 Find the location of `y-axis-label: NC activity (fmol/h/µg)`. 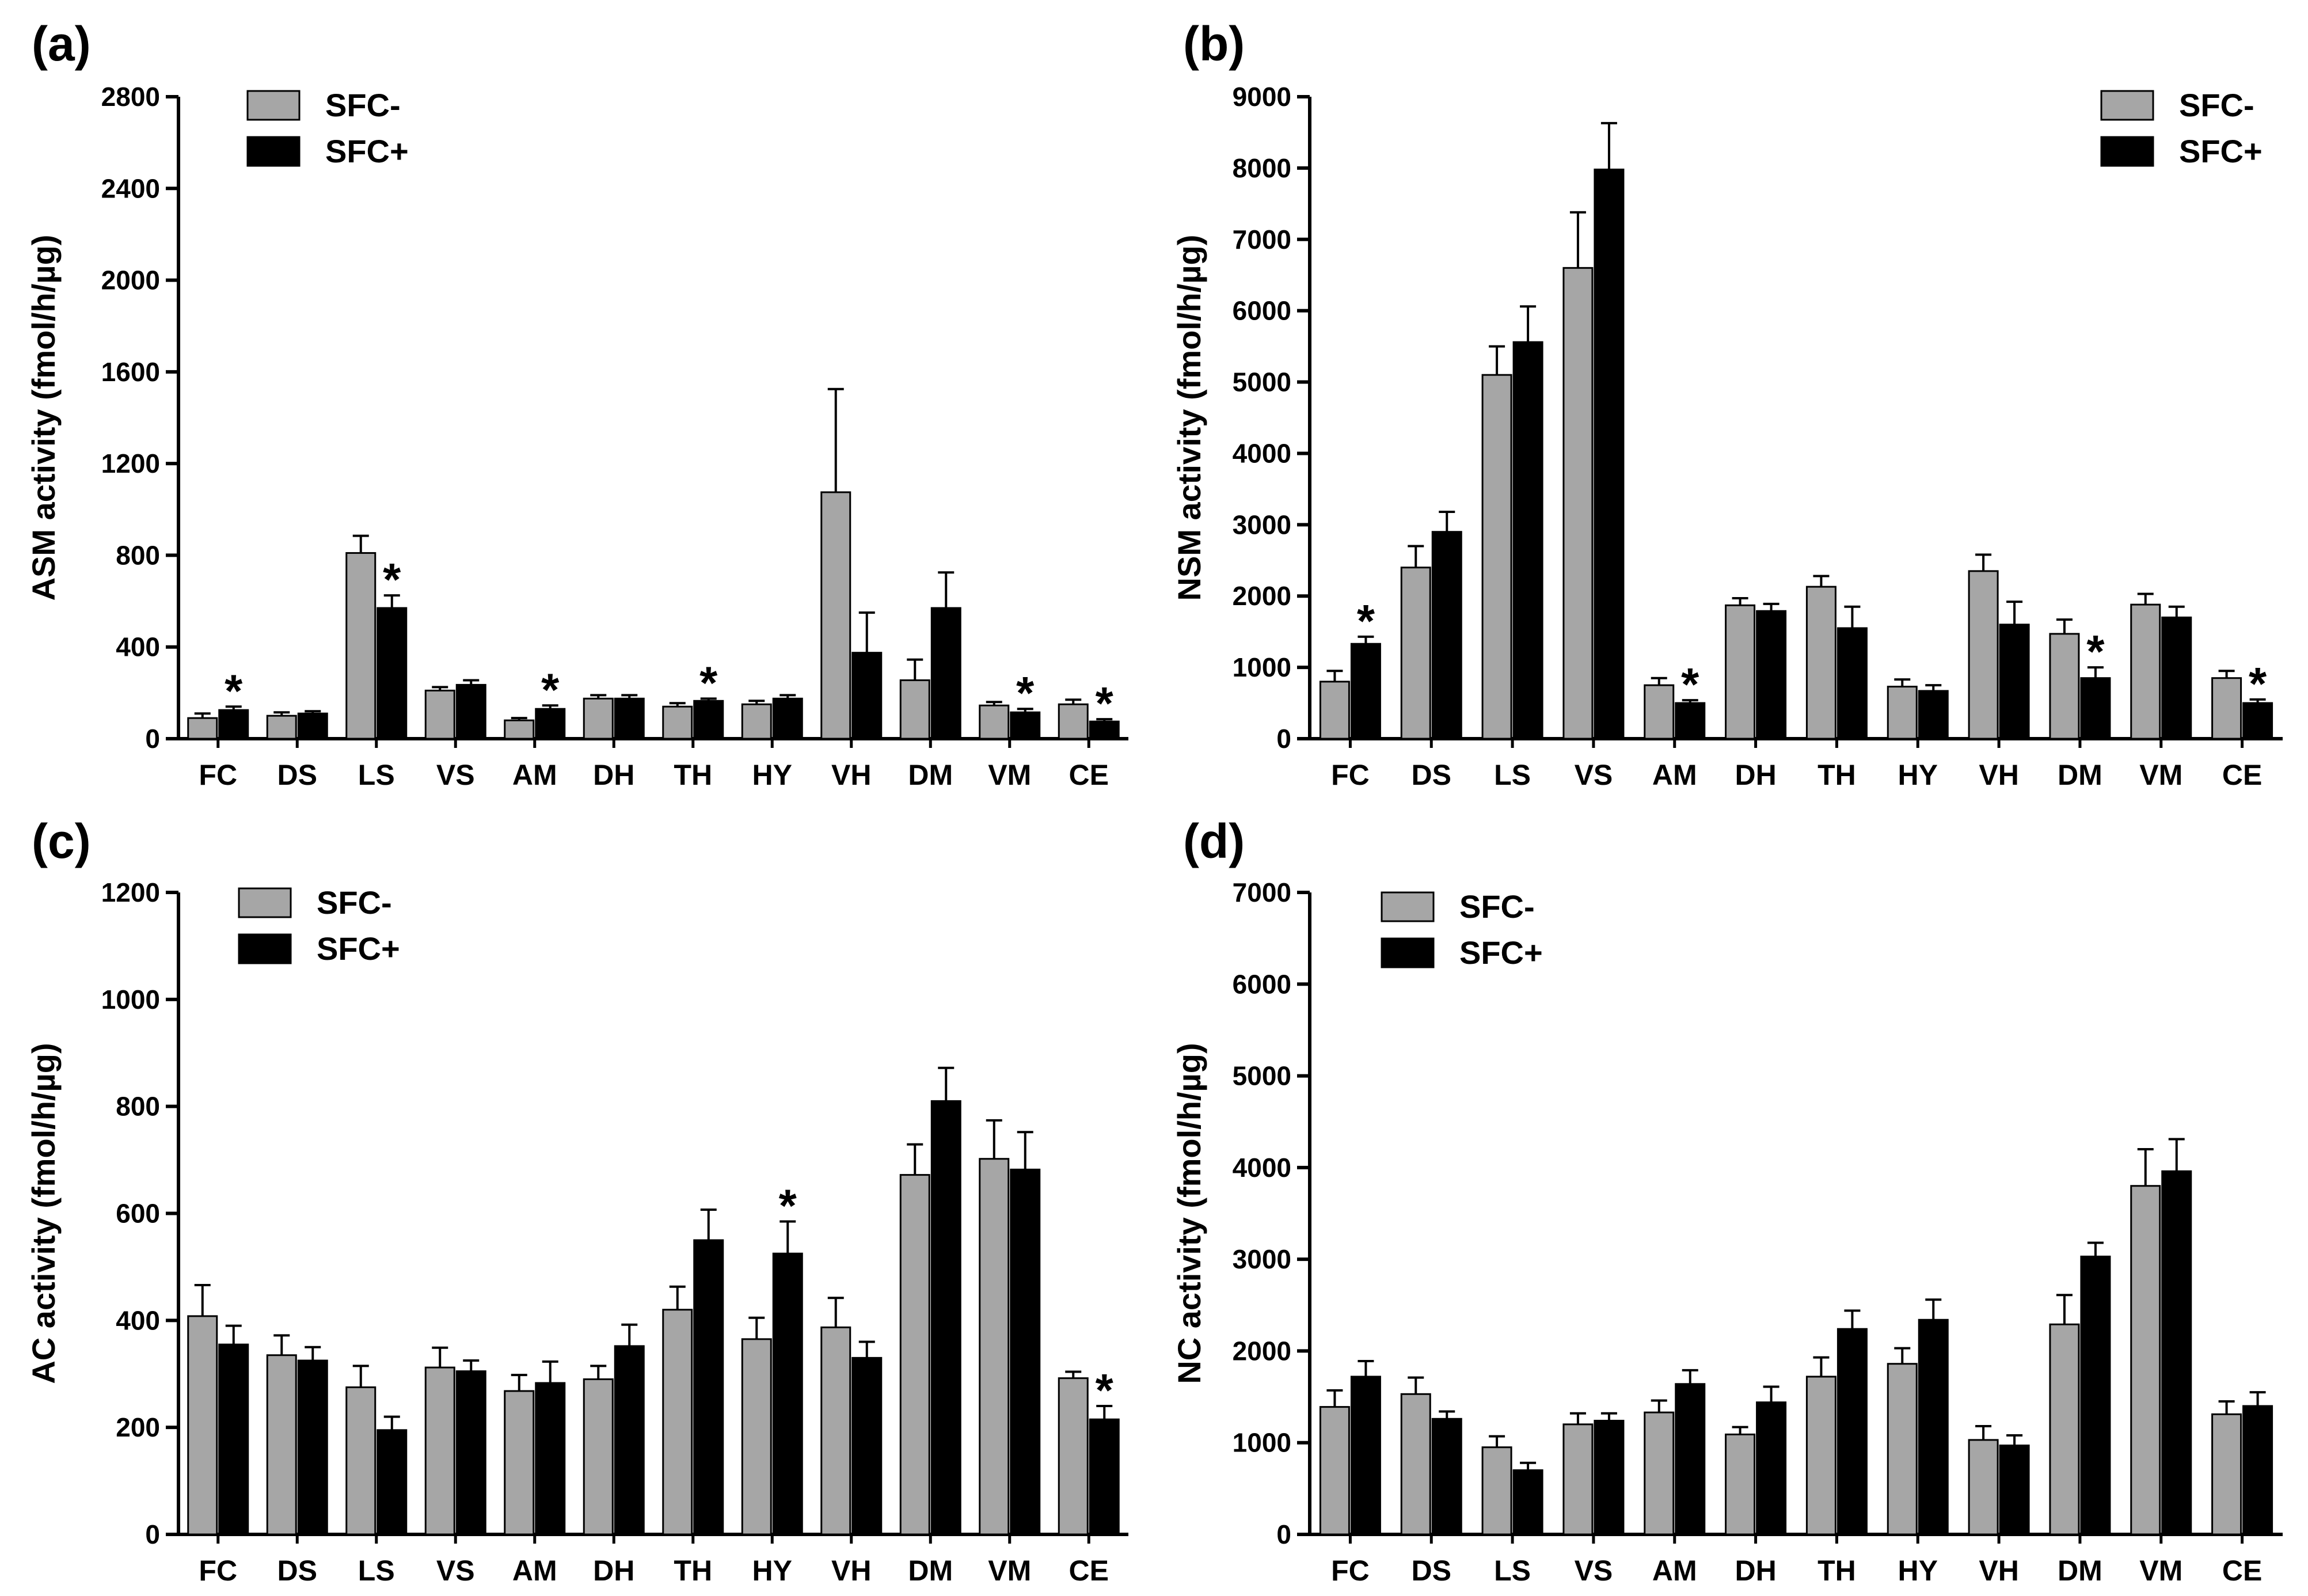

y-axis-label: NC activity (fmol/h/µg) is located at coordinates (1189, 1213).